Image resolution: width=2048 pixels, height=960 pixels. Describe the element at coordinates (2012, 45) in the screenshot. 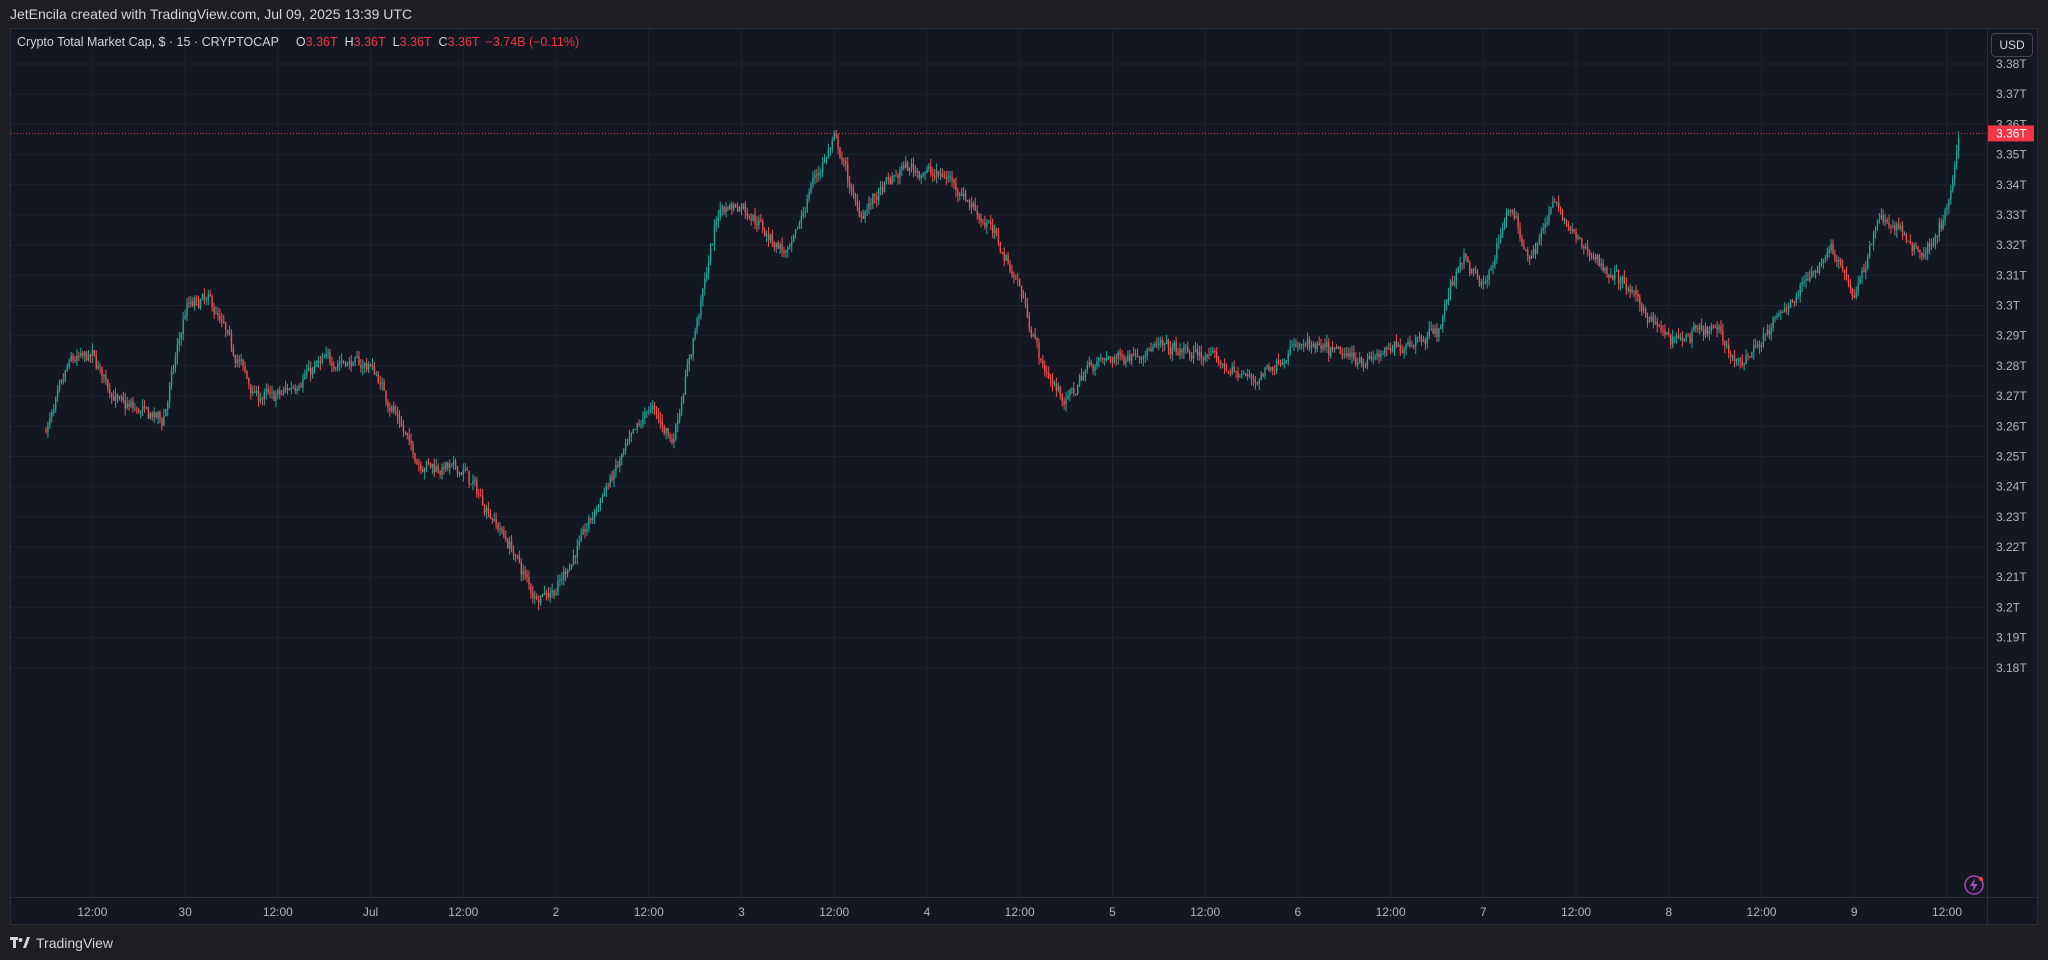

I see `currency-button: USD` at that location.